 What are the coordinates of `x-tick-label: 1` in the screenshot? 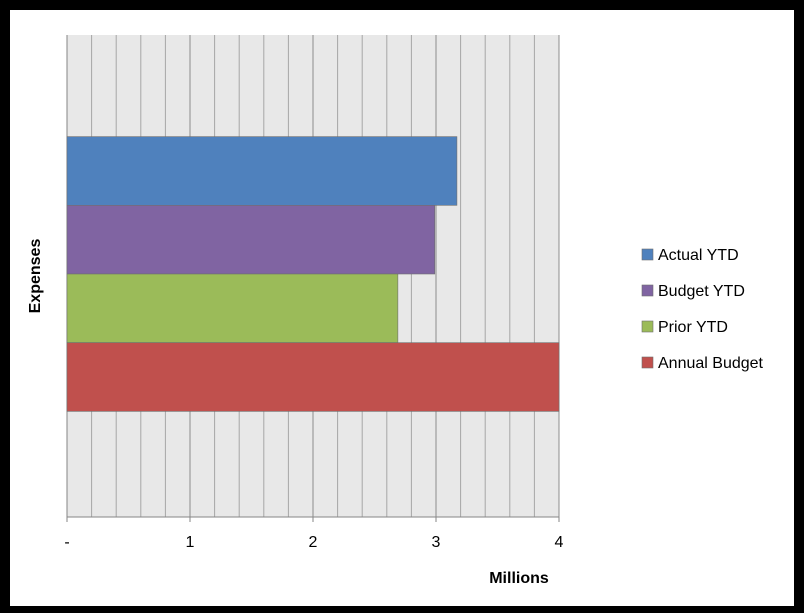 It's located at (190, 542).